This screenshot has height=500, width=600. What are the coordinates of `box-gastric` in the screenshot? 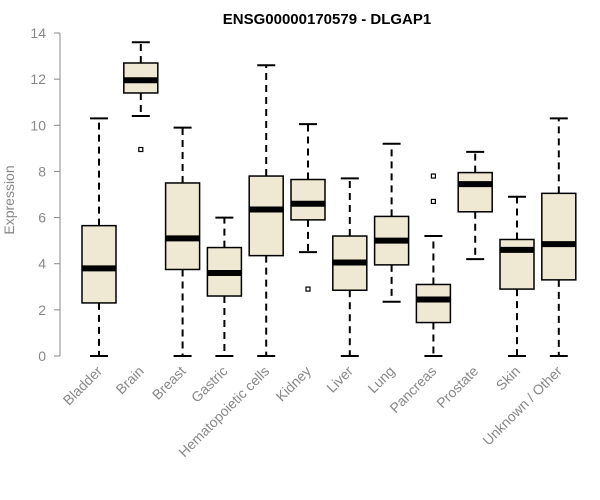 It's located at (224, 286).